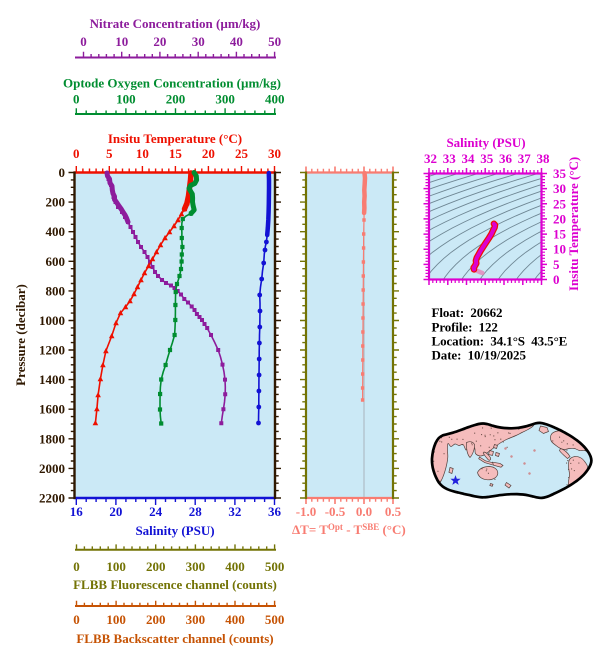 This screenshot has width=609, height=668. What do you see at coordinates (172, 83) in the screenshot?
I see `svg-text:Optode Oxygen Concentration (µ: Optode Oxygen Concentration (µm/kg)` at bounding box center [172, 83].